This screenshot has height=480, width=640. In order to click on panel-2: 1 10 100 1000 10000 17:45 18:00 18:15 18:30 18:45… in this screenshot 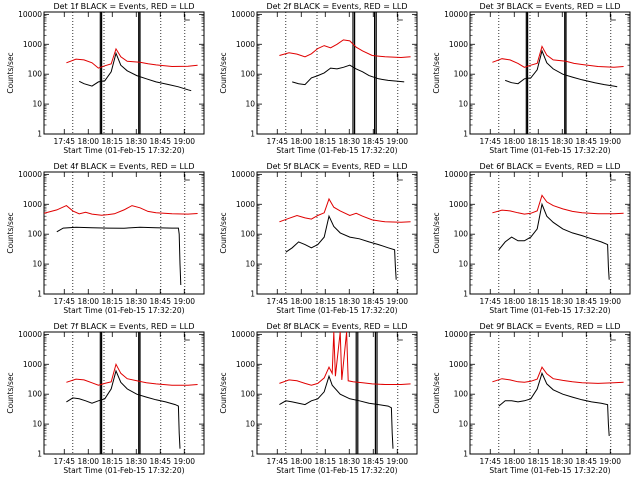, I will do `click(318, 78)`.